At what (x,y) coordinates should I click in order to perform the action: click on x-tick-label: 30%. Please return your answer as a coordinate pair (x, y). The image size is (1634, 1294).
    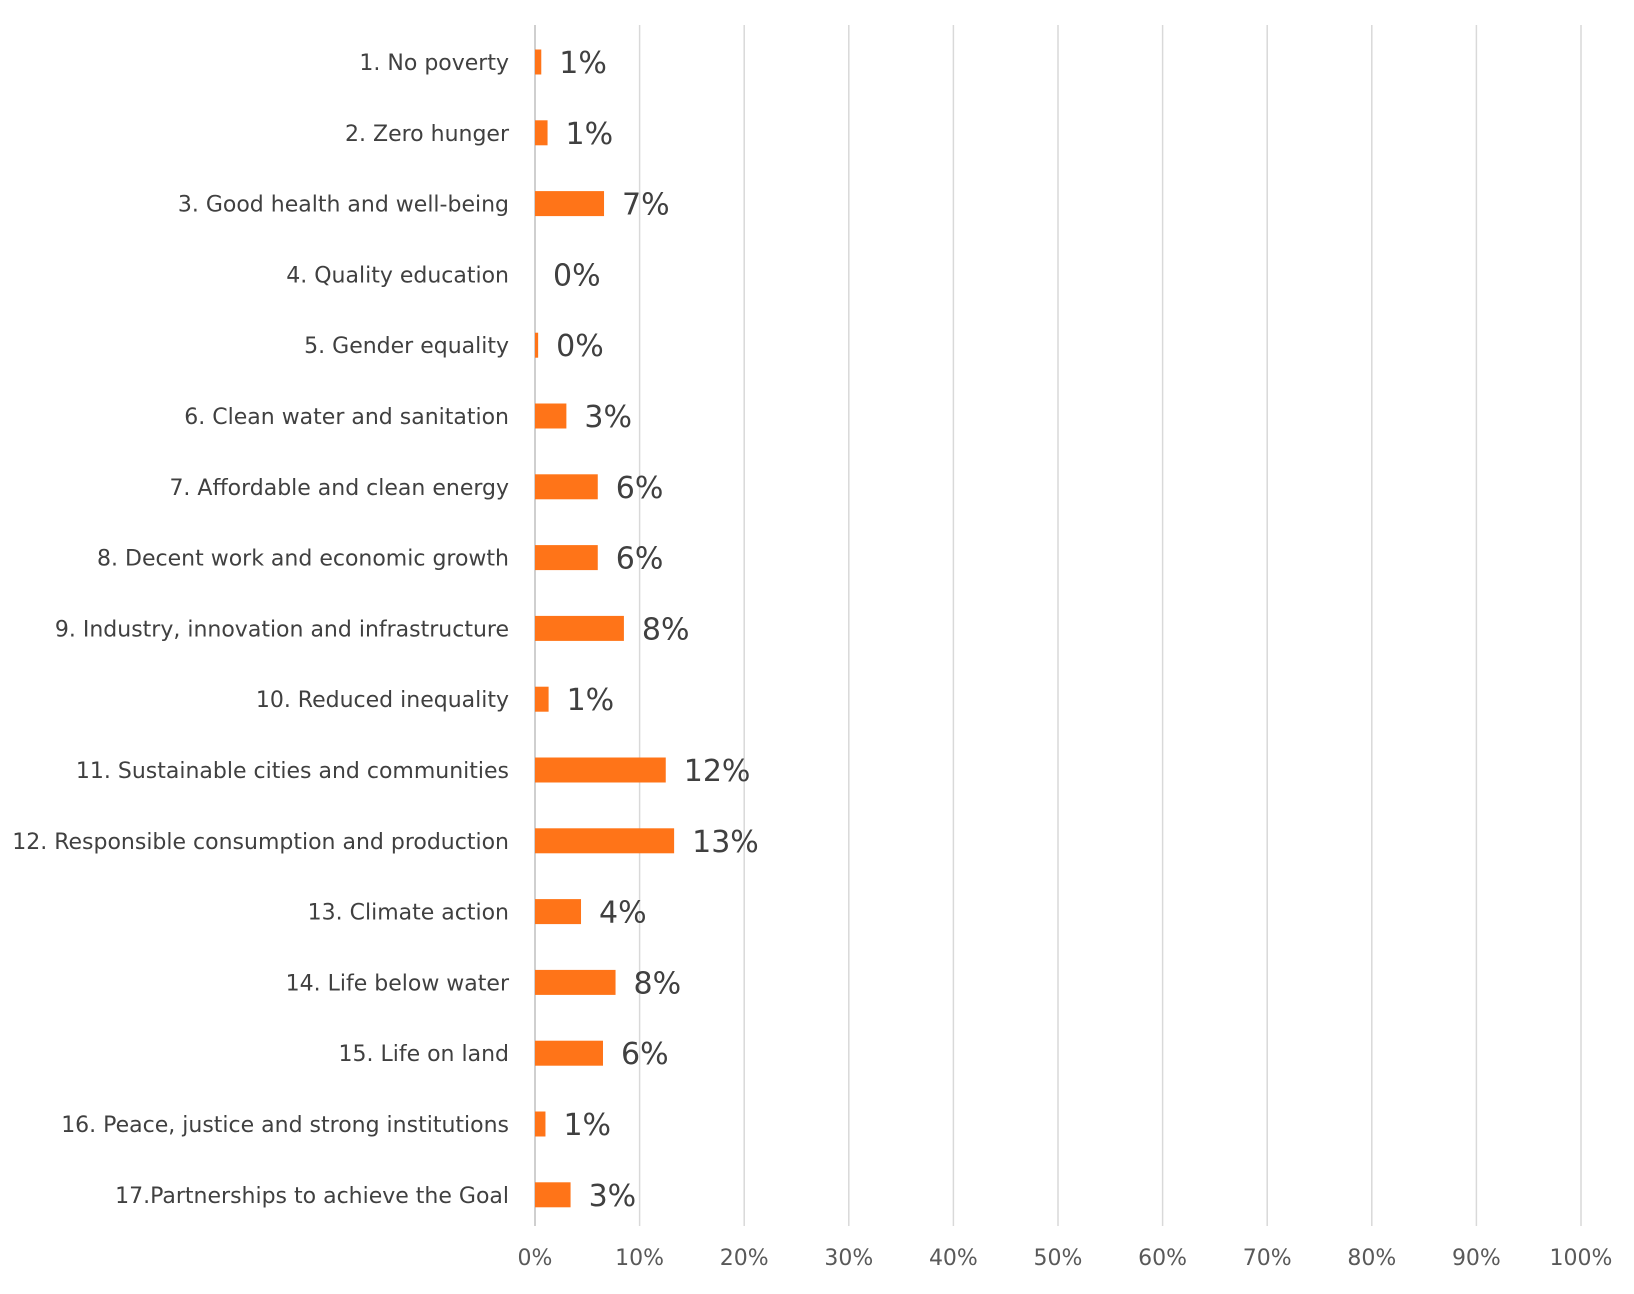
    Looking at the image, I should click on (848, 1258).